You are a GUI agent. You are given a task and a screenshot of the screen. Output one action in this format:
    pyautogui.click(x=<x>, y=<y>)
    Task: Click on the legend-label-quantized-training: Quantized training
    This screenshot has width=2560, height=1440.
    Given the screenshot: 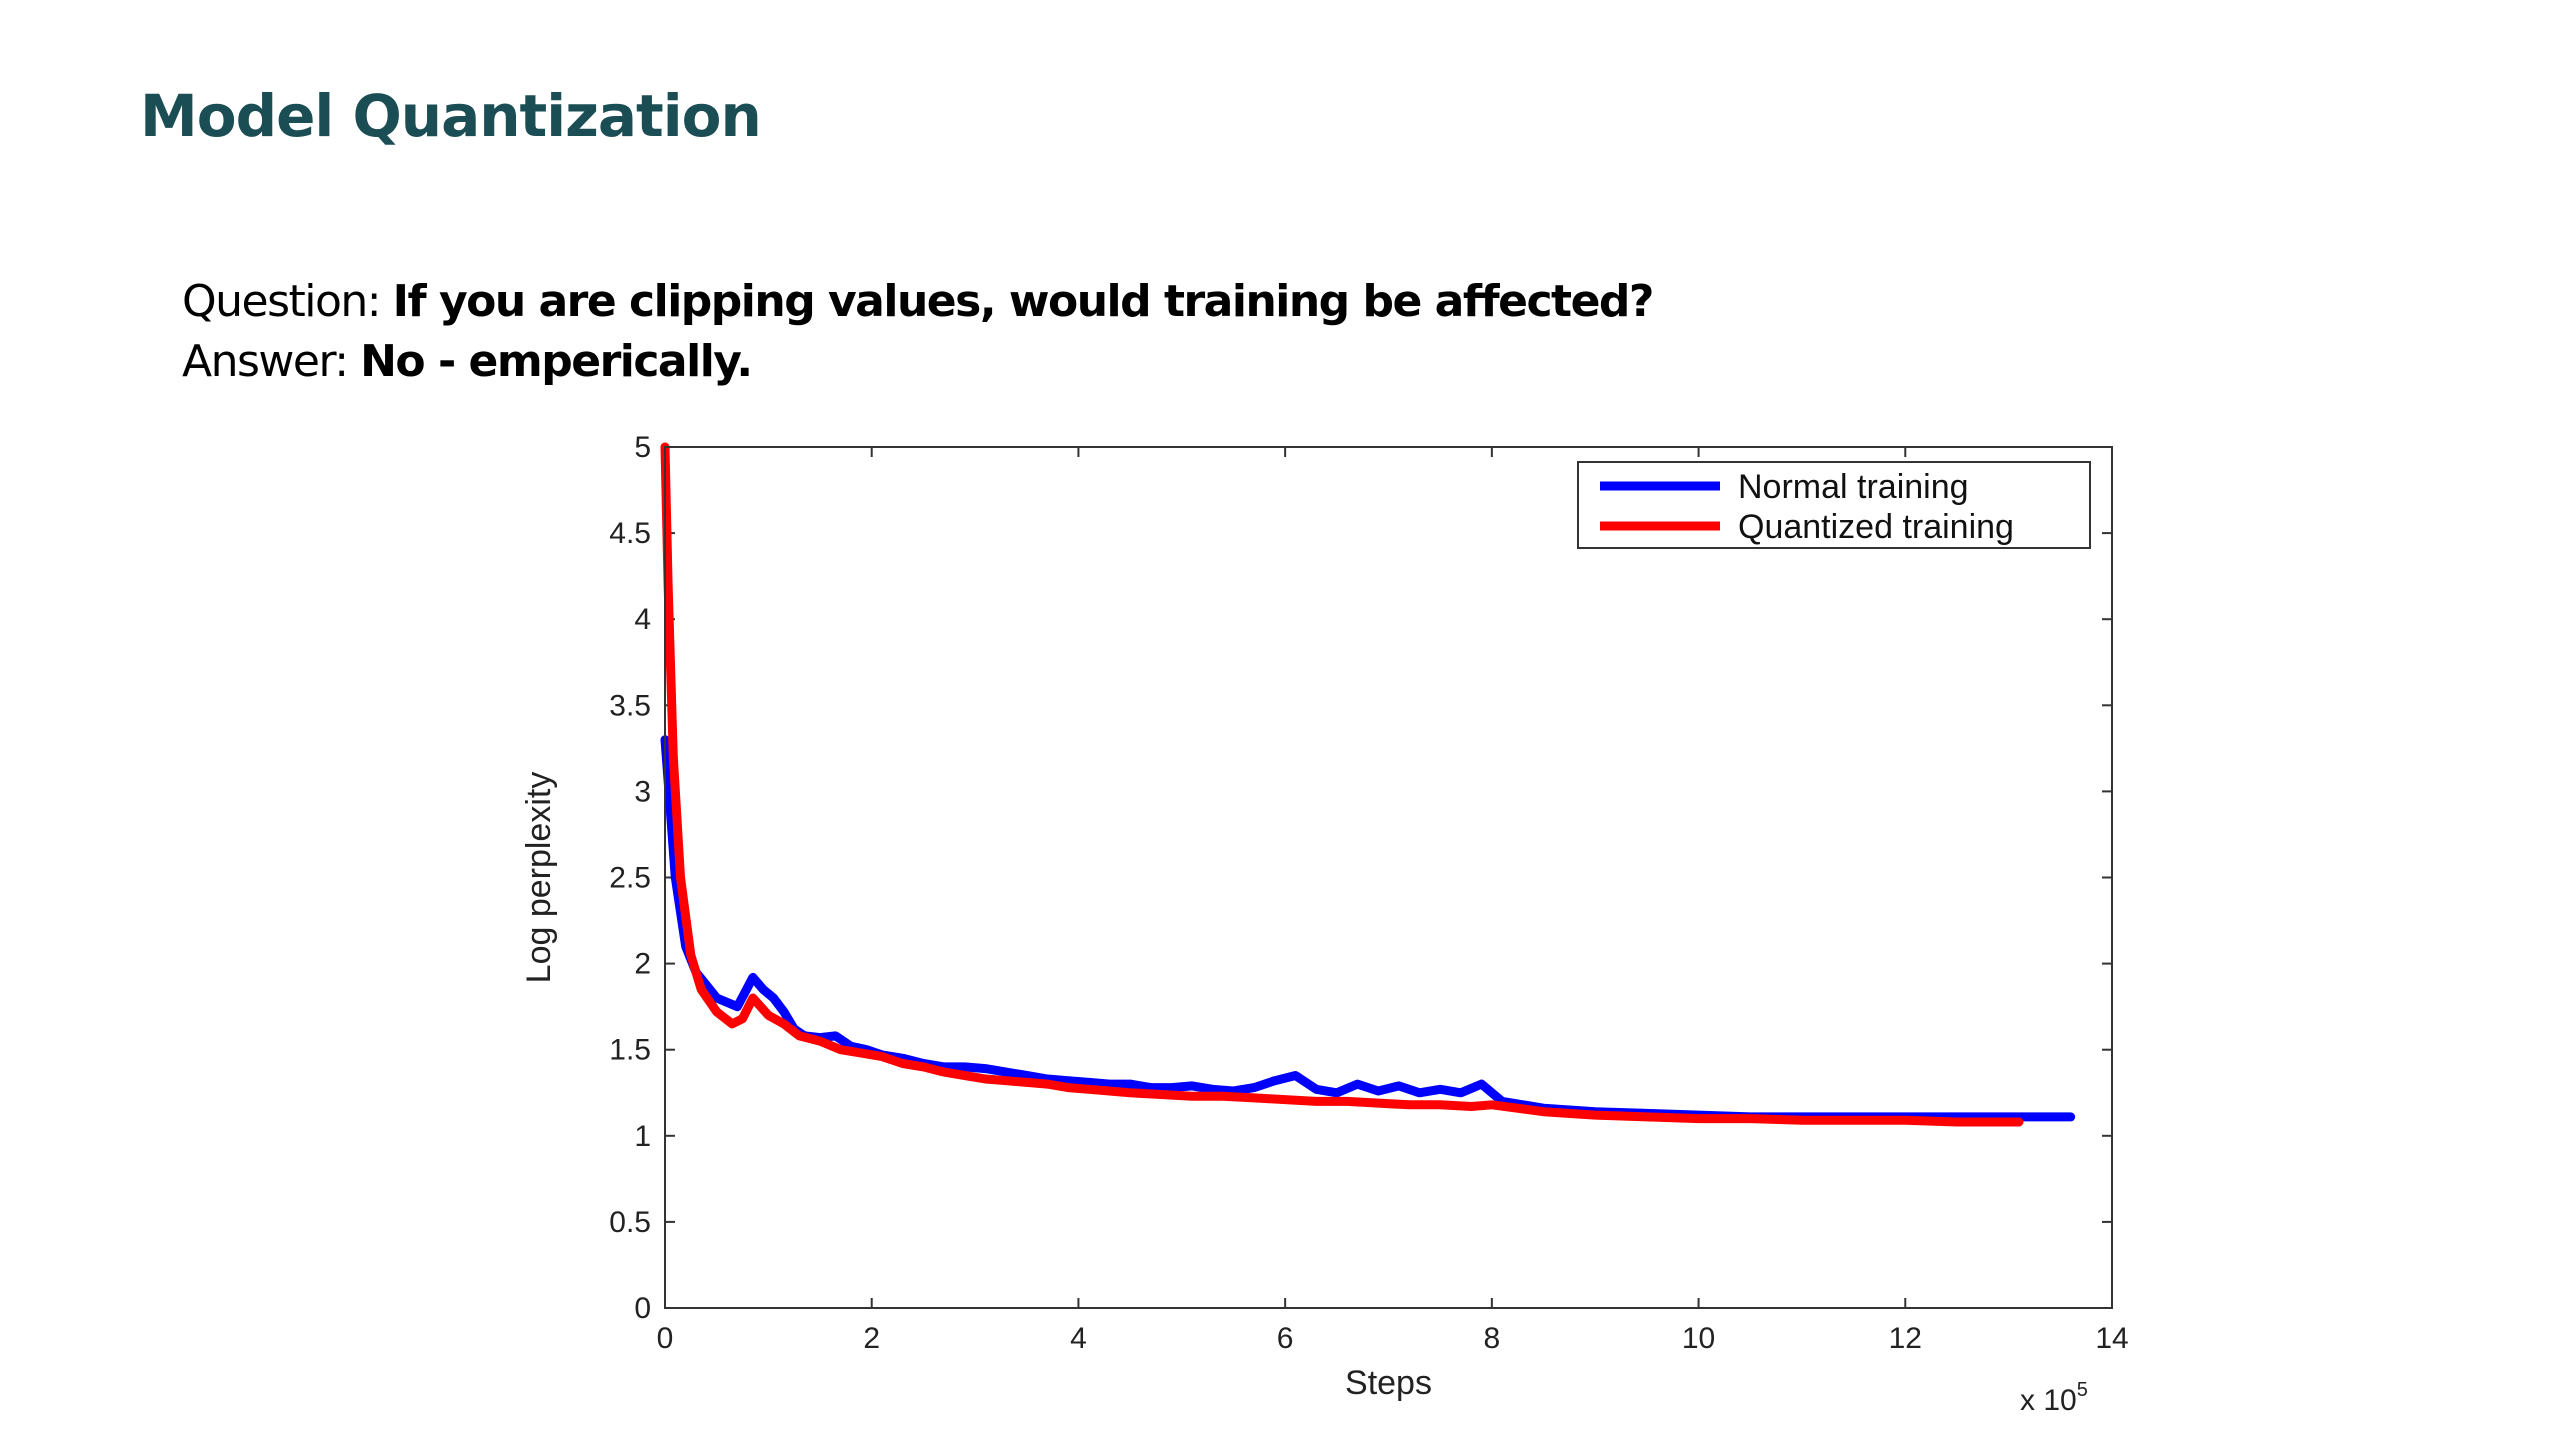 What is the action you would take?
    pyautogui.click(x=1876, y=527)
    